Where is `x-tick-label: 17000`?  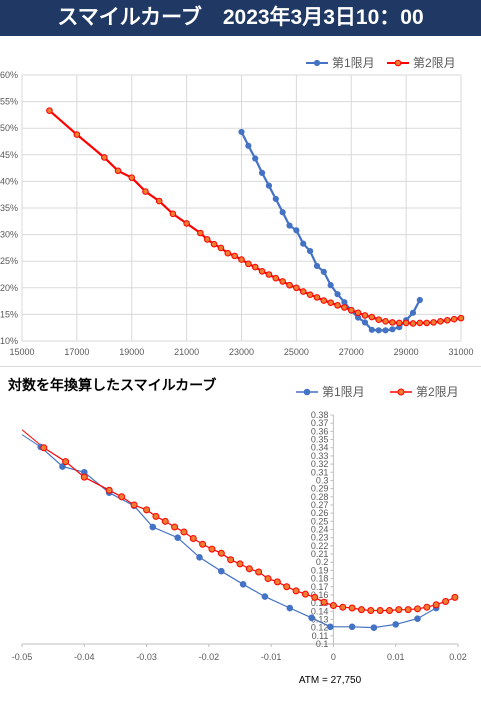 x-tick-label: 17000 is located at coordinates (76, 352).